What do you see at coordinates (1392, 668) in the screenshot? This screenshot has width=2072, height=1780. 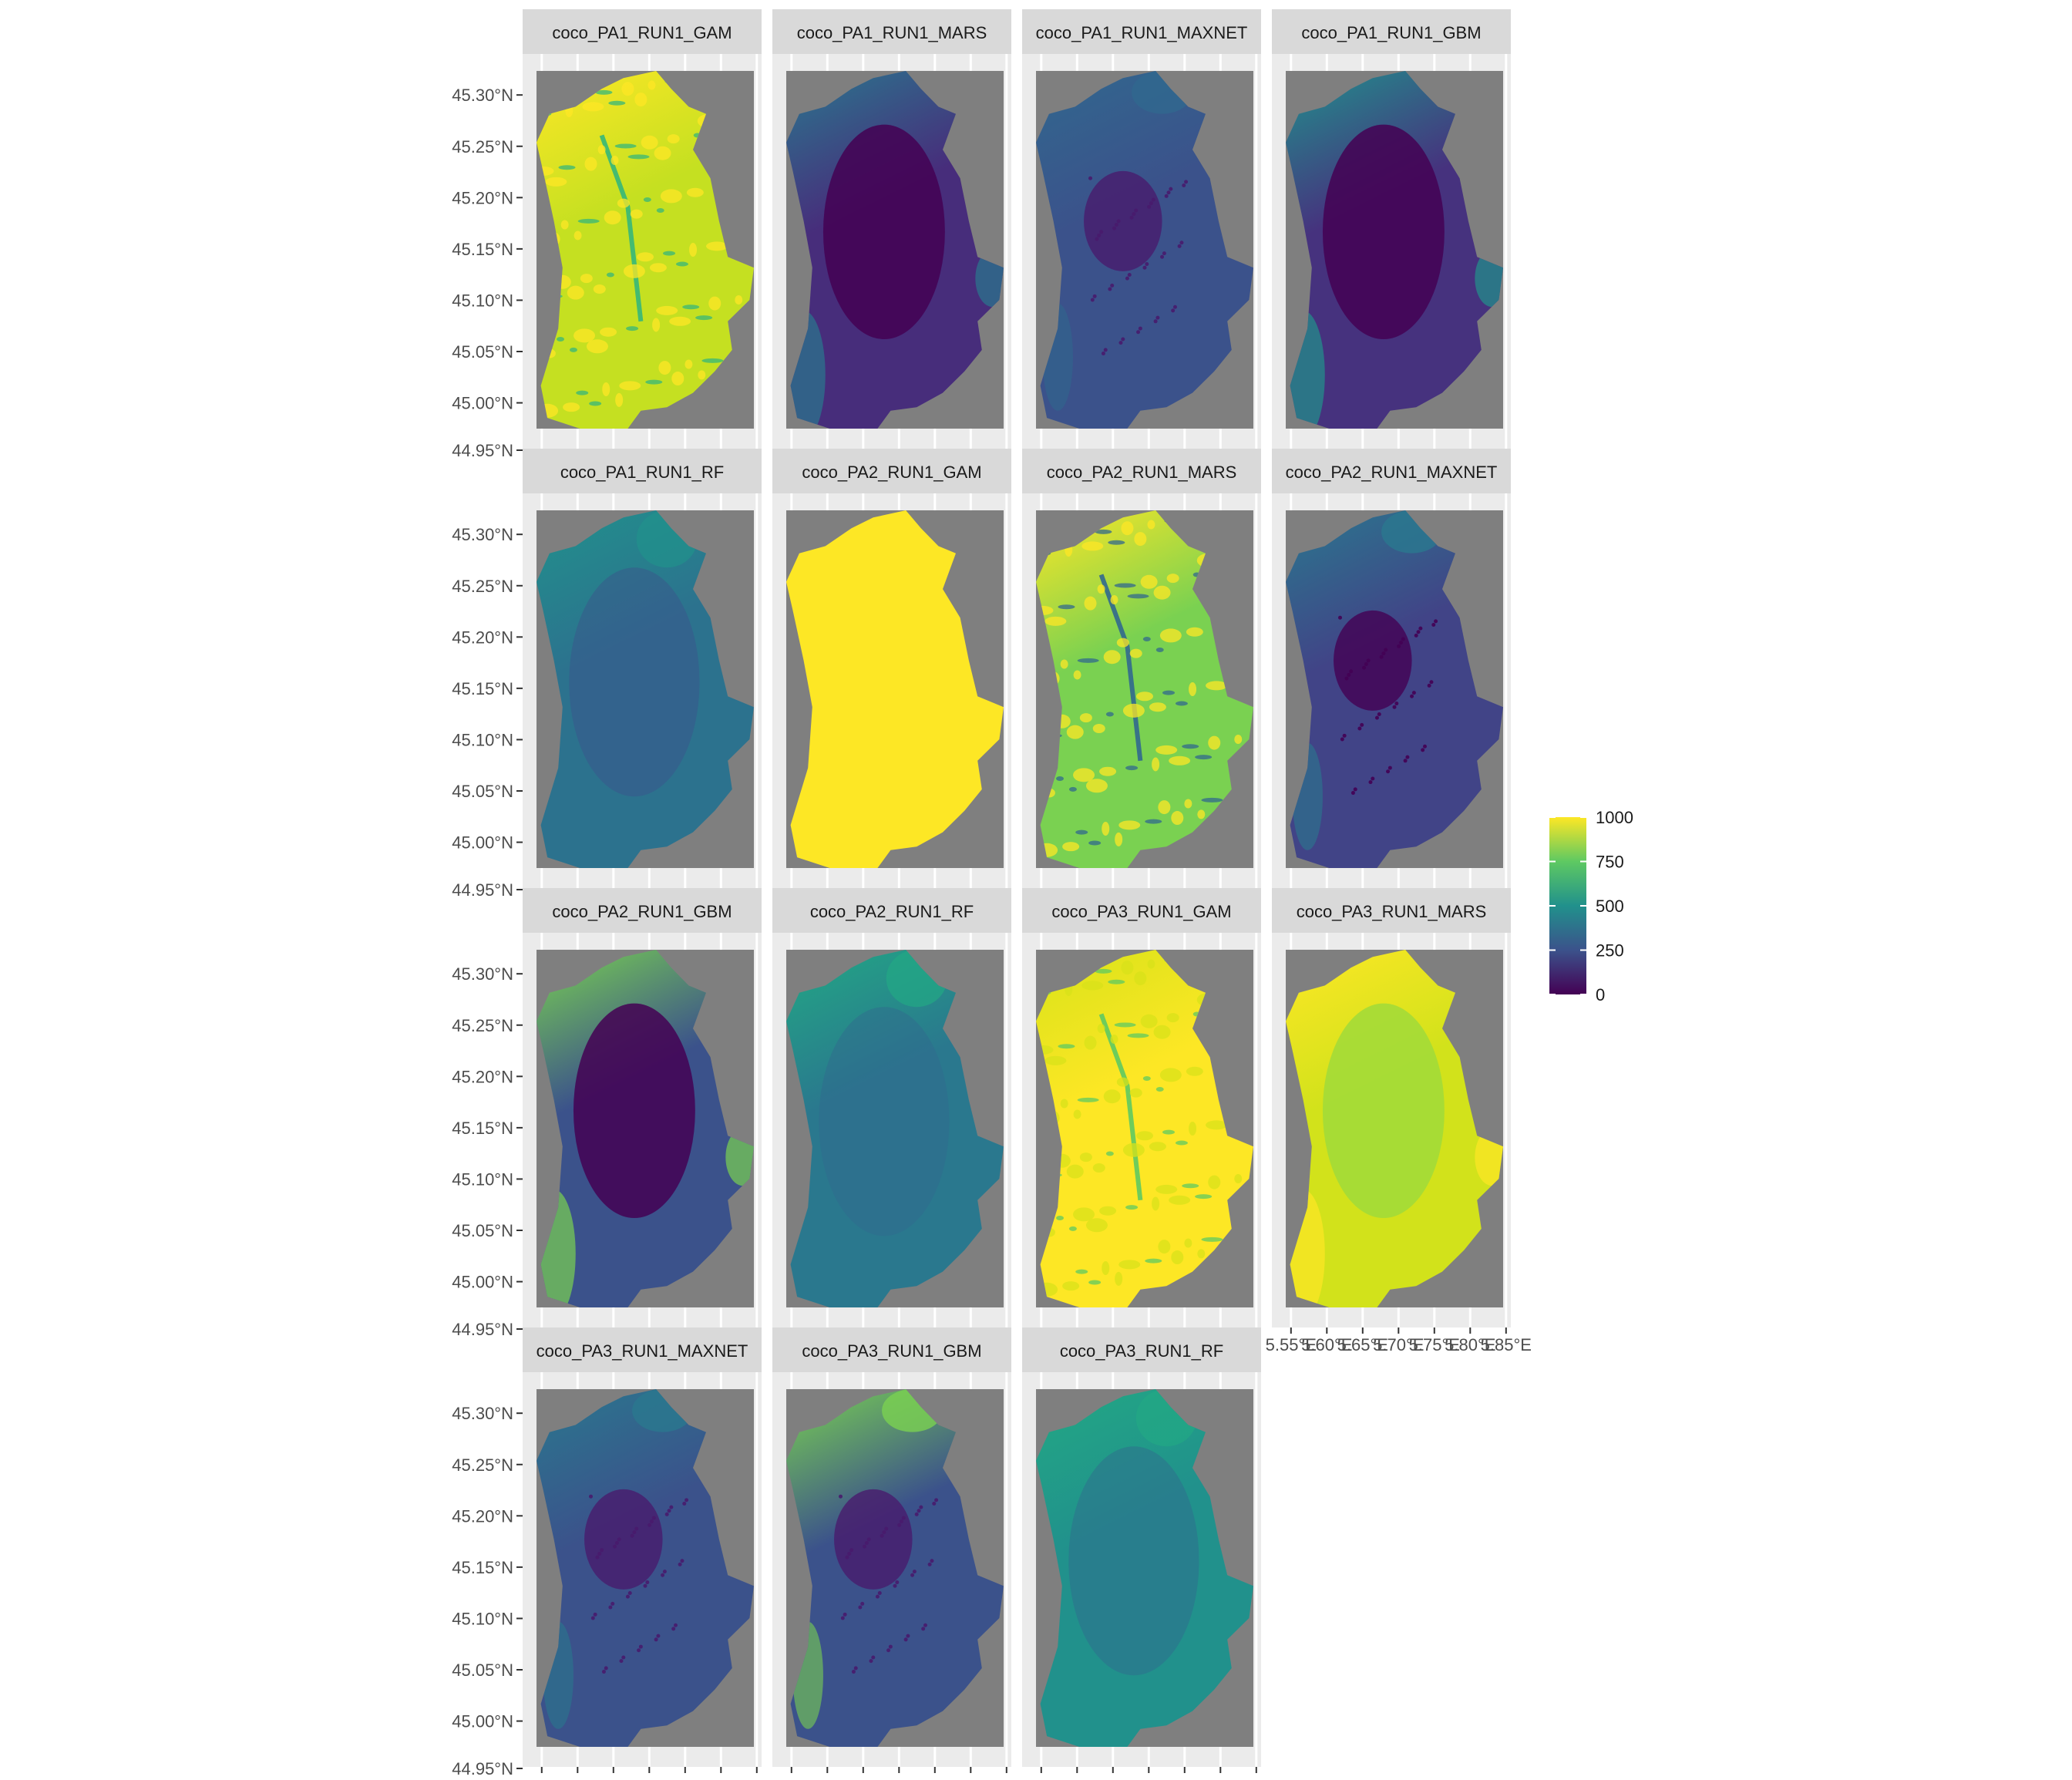 I see `facet-panel-8: coco_PA2_RUN1_MAXNET` at bounding box center [1392, 668].